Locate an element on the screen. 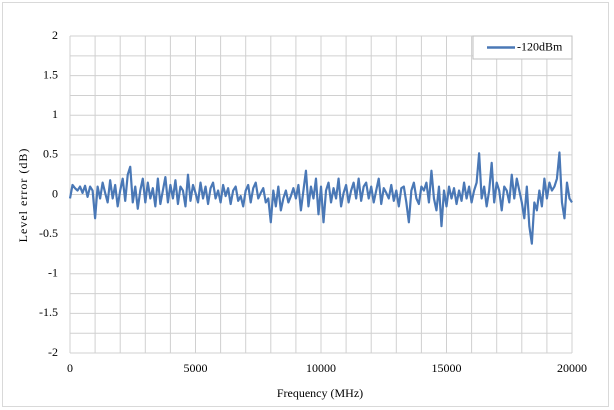 The height and width of the screenshot is (410, 614). legend-box is located at coordinates (522, 47).